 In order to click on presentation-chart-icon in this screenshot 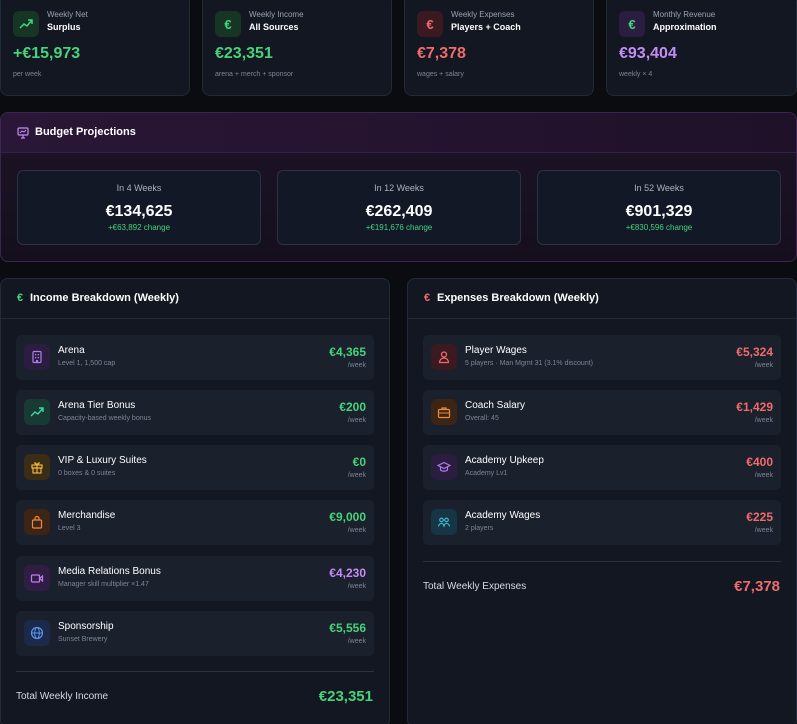, I will do `click(23, 135)`.